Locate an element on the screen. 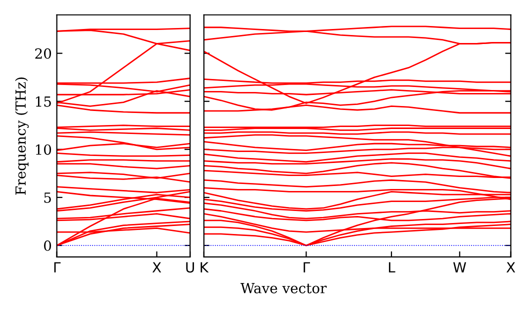 This screenshot has height=310, width=531. y-axis-title: Frequency (THz) is located at coordinates (22, 136).